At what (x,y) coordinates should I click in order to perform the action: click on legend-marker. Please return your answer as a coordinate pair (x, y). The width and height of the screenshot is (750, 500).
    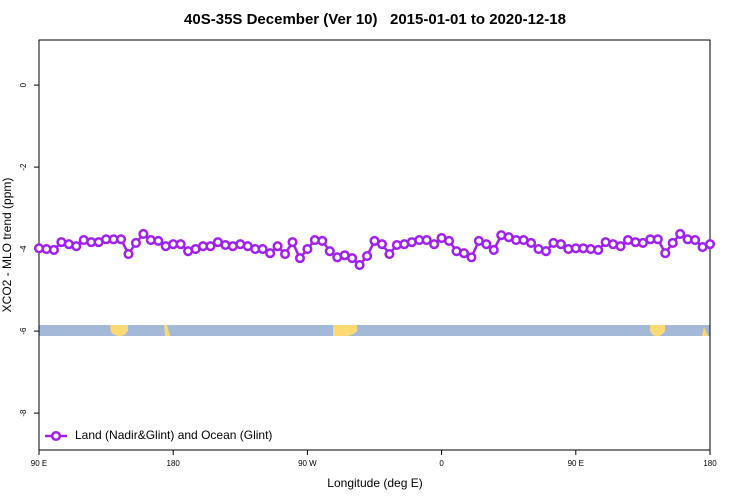
    Looking at the image, I should click on (56, 436).